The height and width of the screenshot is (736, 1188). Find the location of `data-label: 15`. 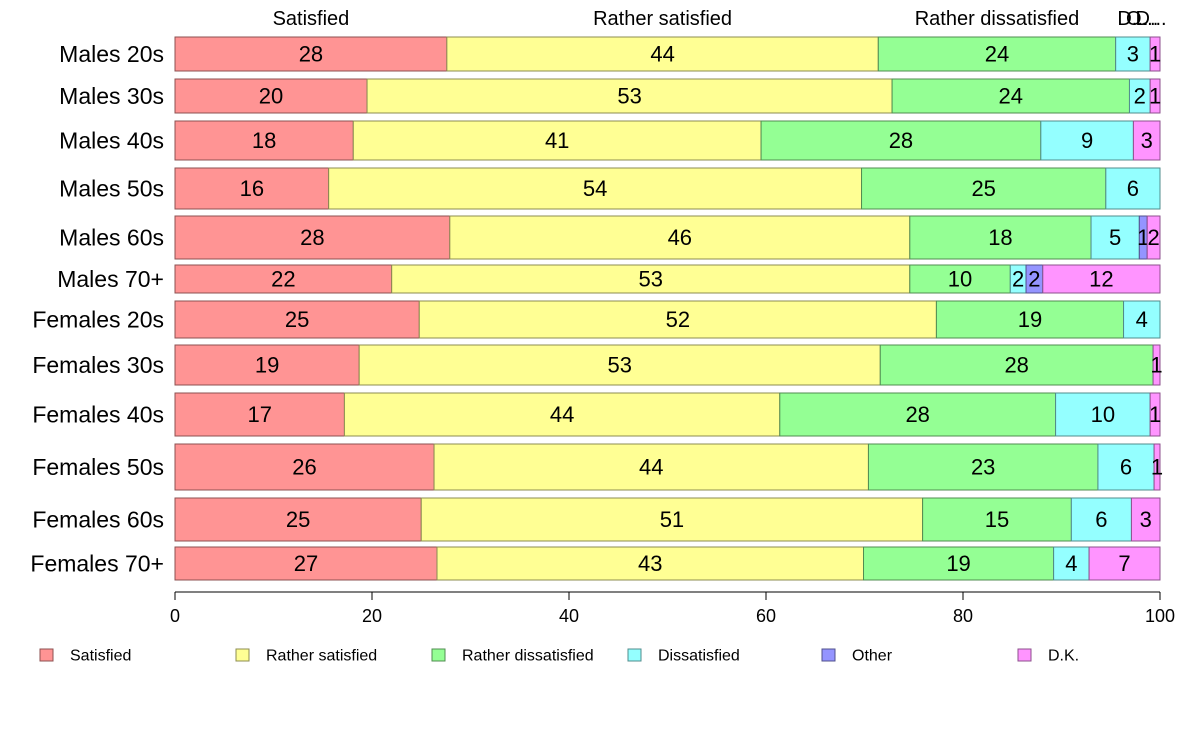

data-label: 15 is located at coordinates (997, 519).